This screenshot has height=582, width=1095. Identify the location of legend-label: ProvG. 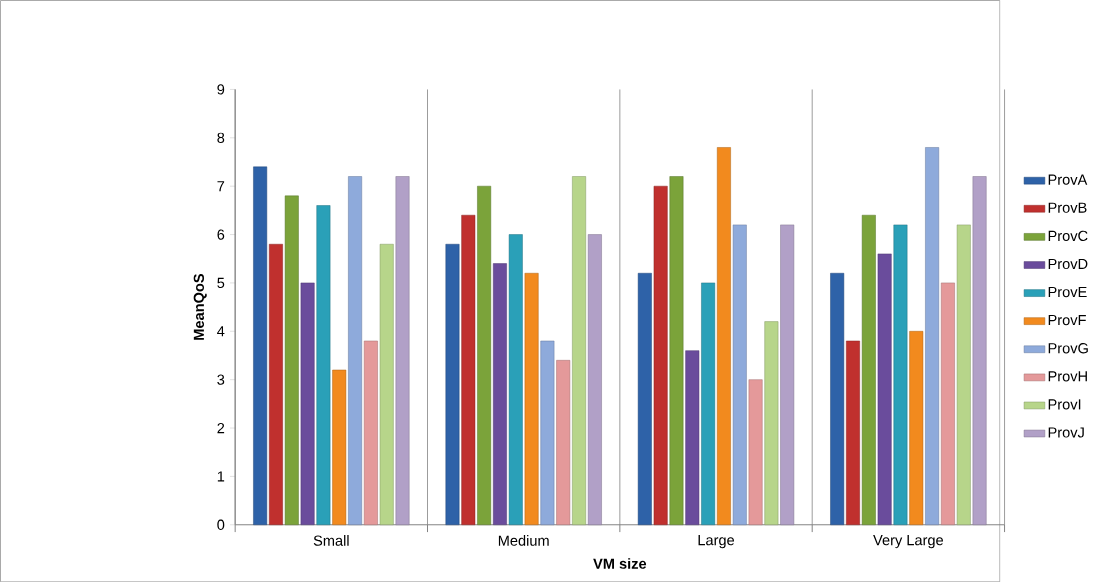
(1068, 348).